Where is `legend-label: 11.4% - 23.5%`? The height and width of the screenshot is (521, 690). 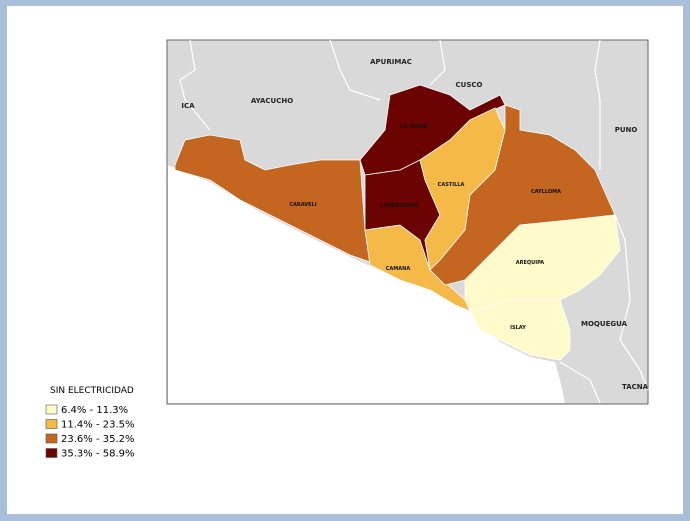
legend-label: 11.4% - 23.5% is located at coordinates (98, 425).